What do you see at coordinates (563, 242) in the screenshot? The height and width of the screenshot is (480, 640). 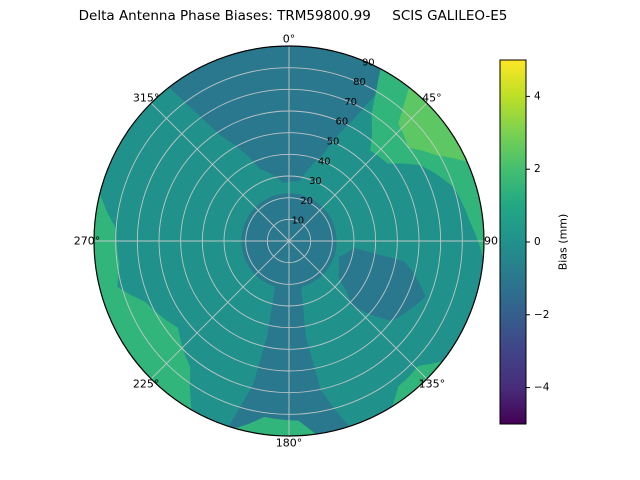 I see `colorbar-axis-label: Bias (mm)` at bounding box center [563, 242].